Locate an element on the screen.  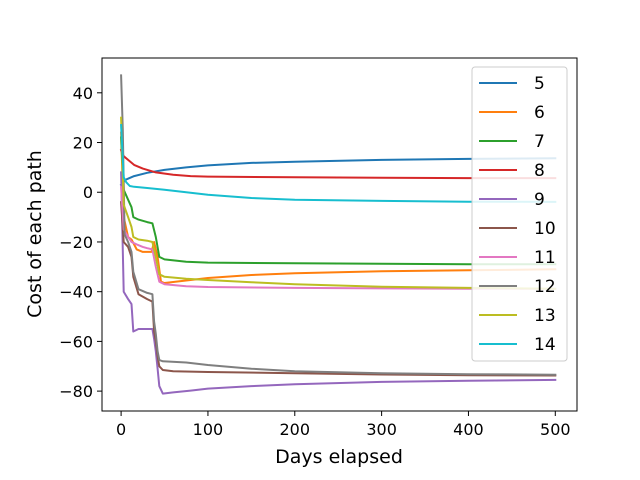
x-tick-label: 400 is located at coordinates (468, 429).